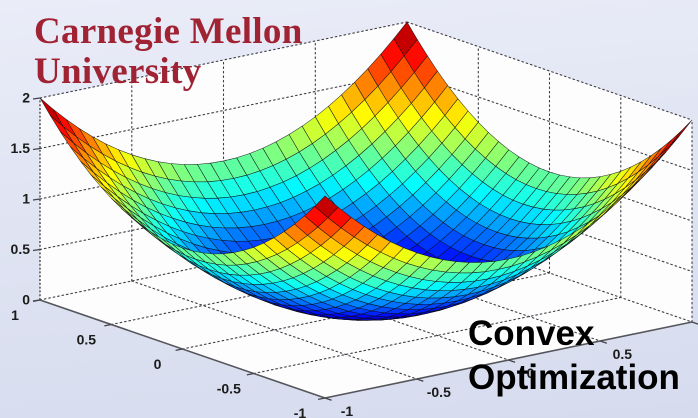  I want to click on university-logo-text: Carnegie Mellon University, so click(168, 52).